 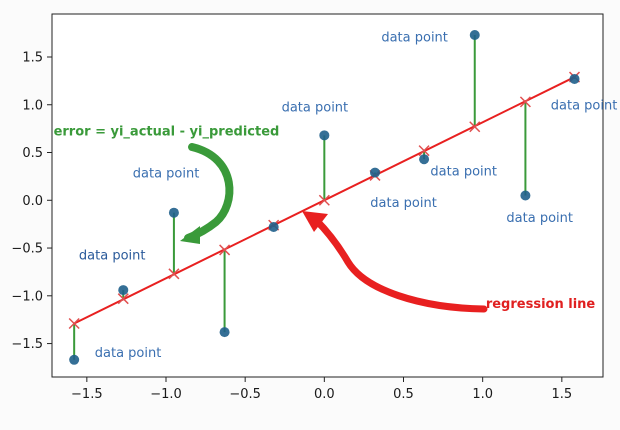 I want to click on x-tick-label: 0.0, so click(x=324, y=394).